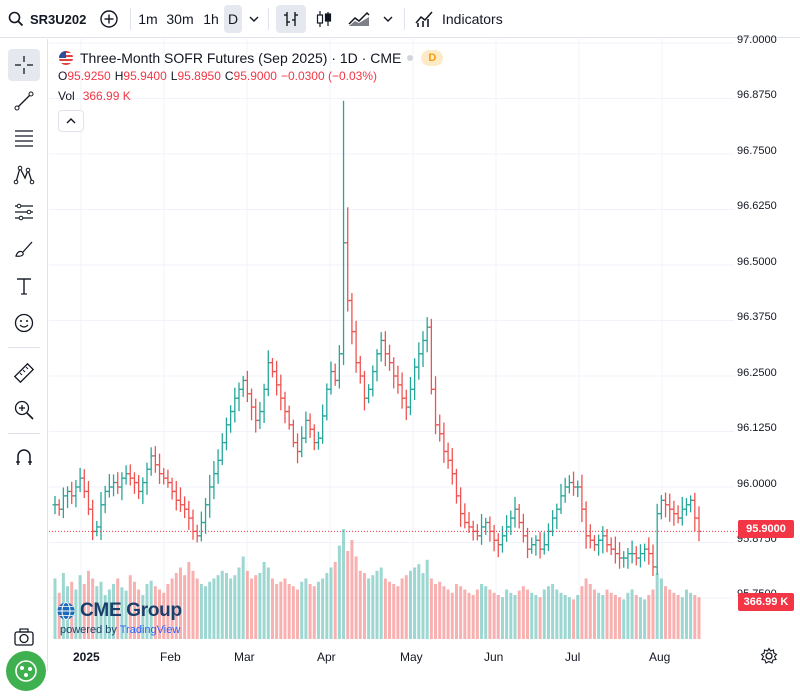  I want to click on magnet-tool, so click(24, 457).